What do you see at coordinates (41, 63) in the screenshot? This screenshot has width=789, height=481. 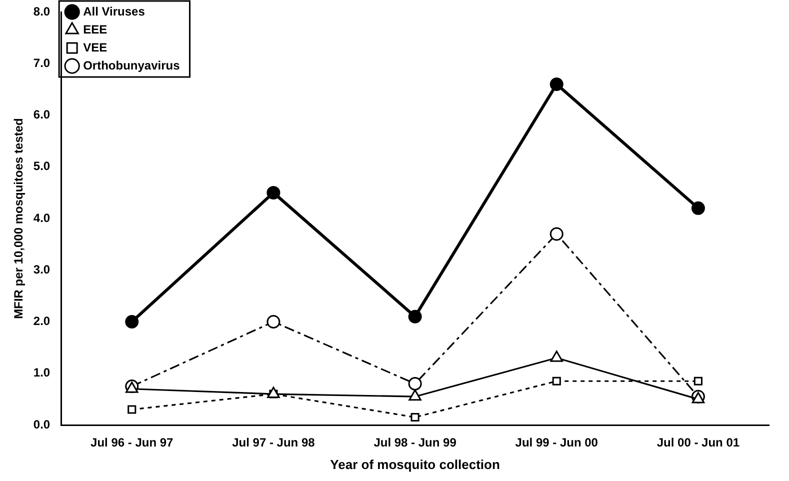 I see `y-tick-label: 7.0` at bounding box center [41, 63].